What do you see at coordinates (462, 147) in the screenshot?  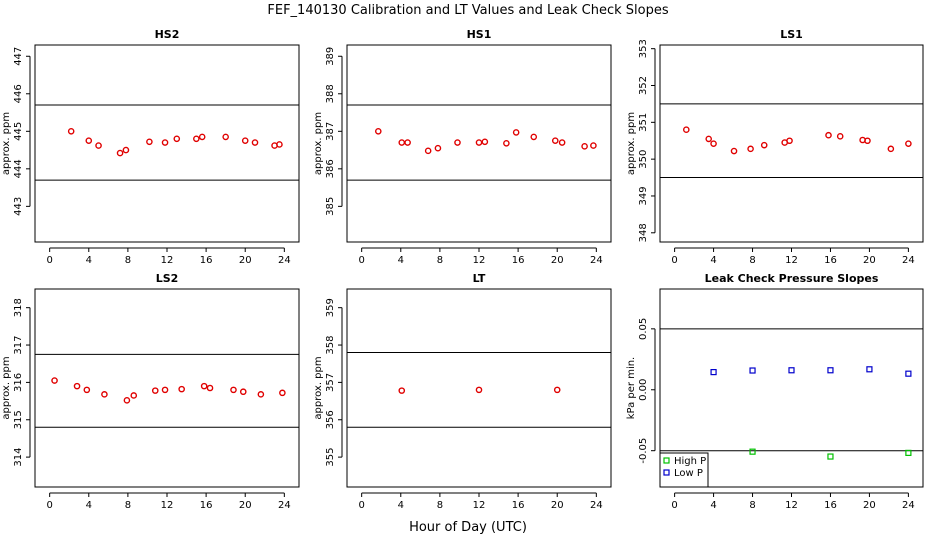 I see `panel-hs1: HS1 0 4 8 12 16 20 24 385 386 387 388 389 approx. ppm` at bounding box center [462, 147].